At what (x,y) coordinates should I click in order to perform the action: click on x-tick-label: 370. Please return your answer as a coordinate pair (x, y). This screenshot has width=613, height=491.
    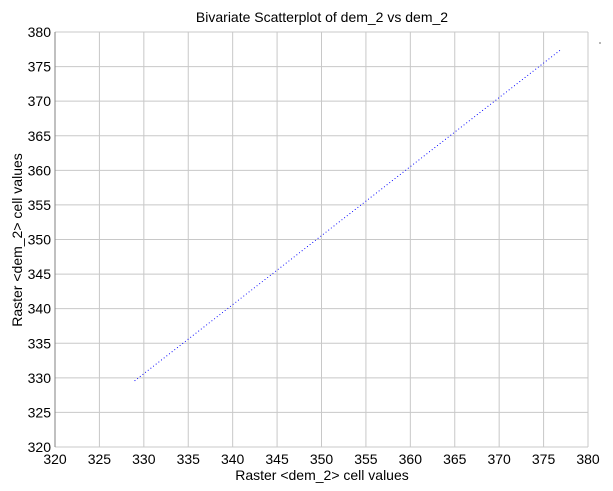
    Looking at the image, I should click on (499, 459).